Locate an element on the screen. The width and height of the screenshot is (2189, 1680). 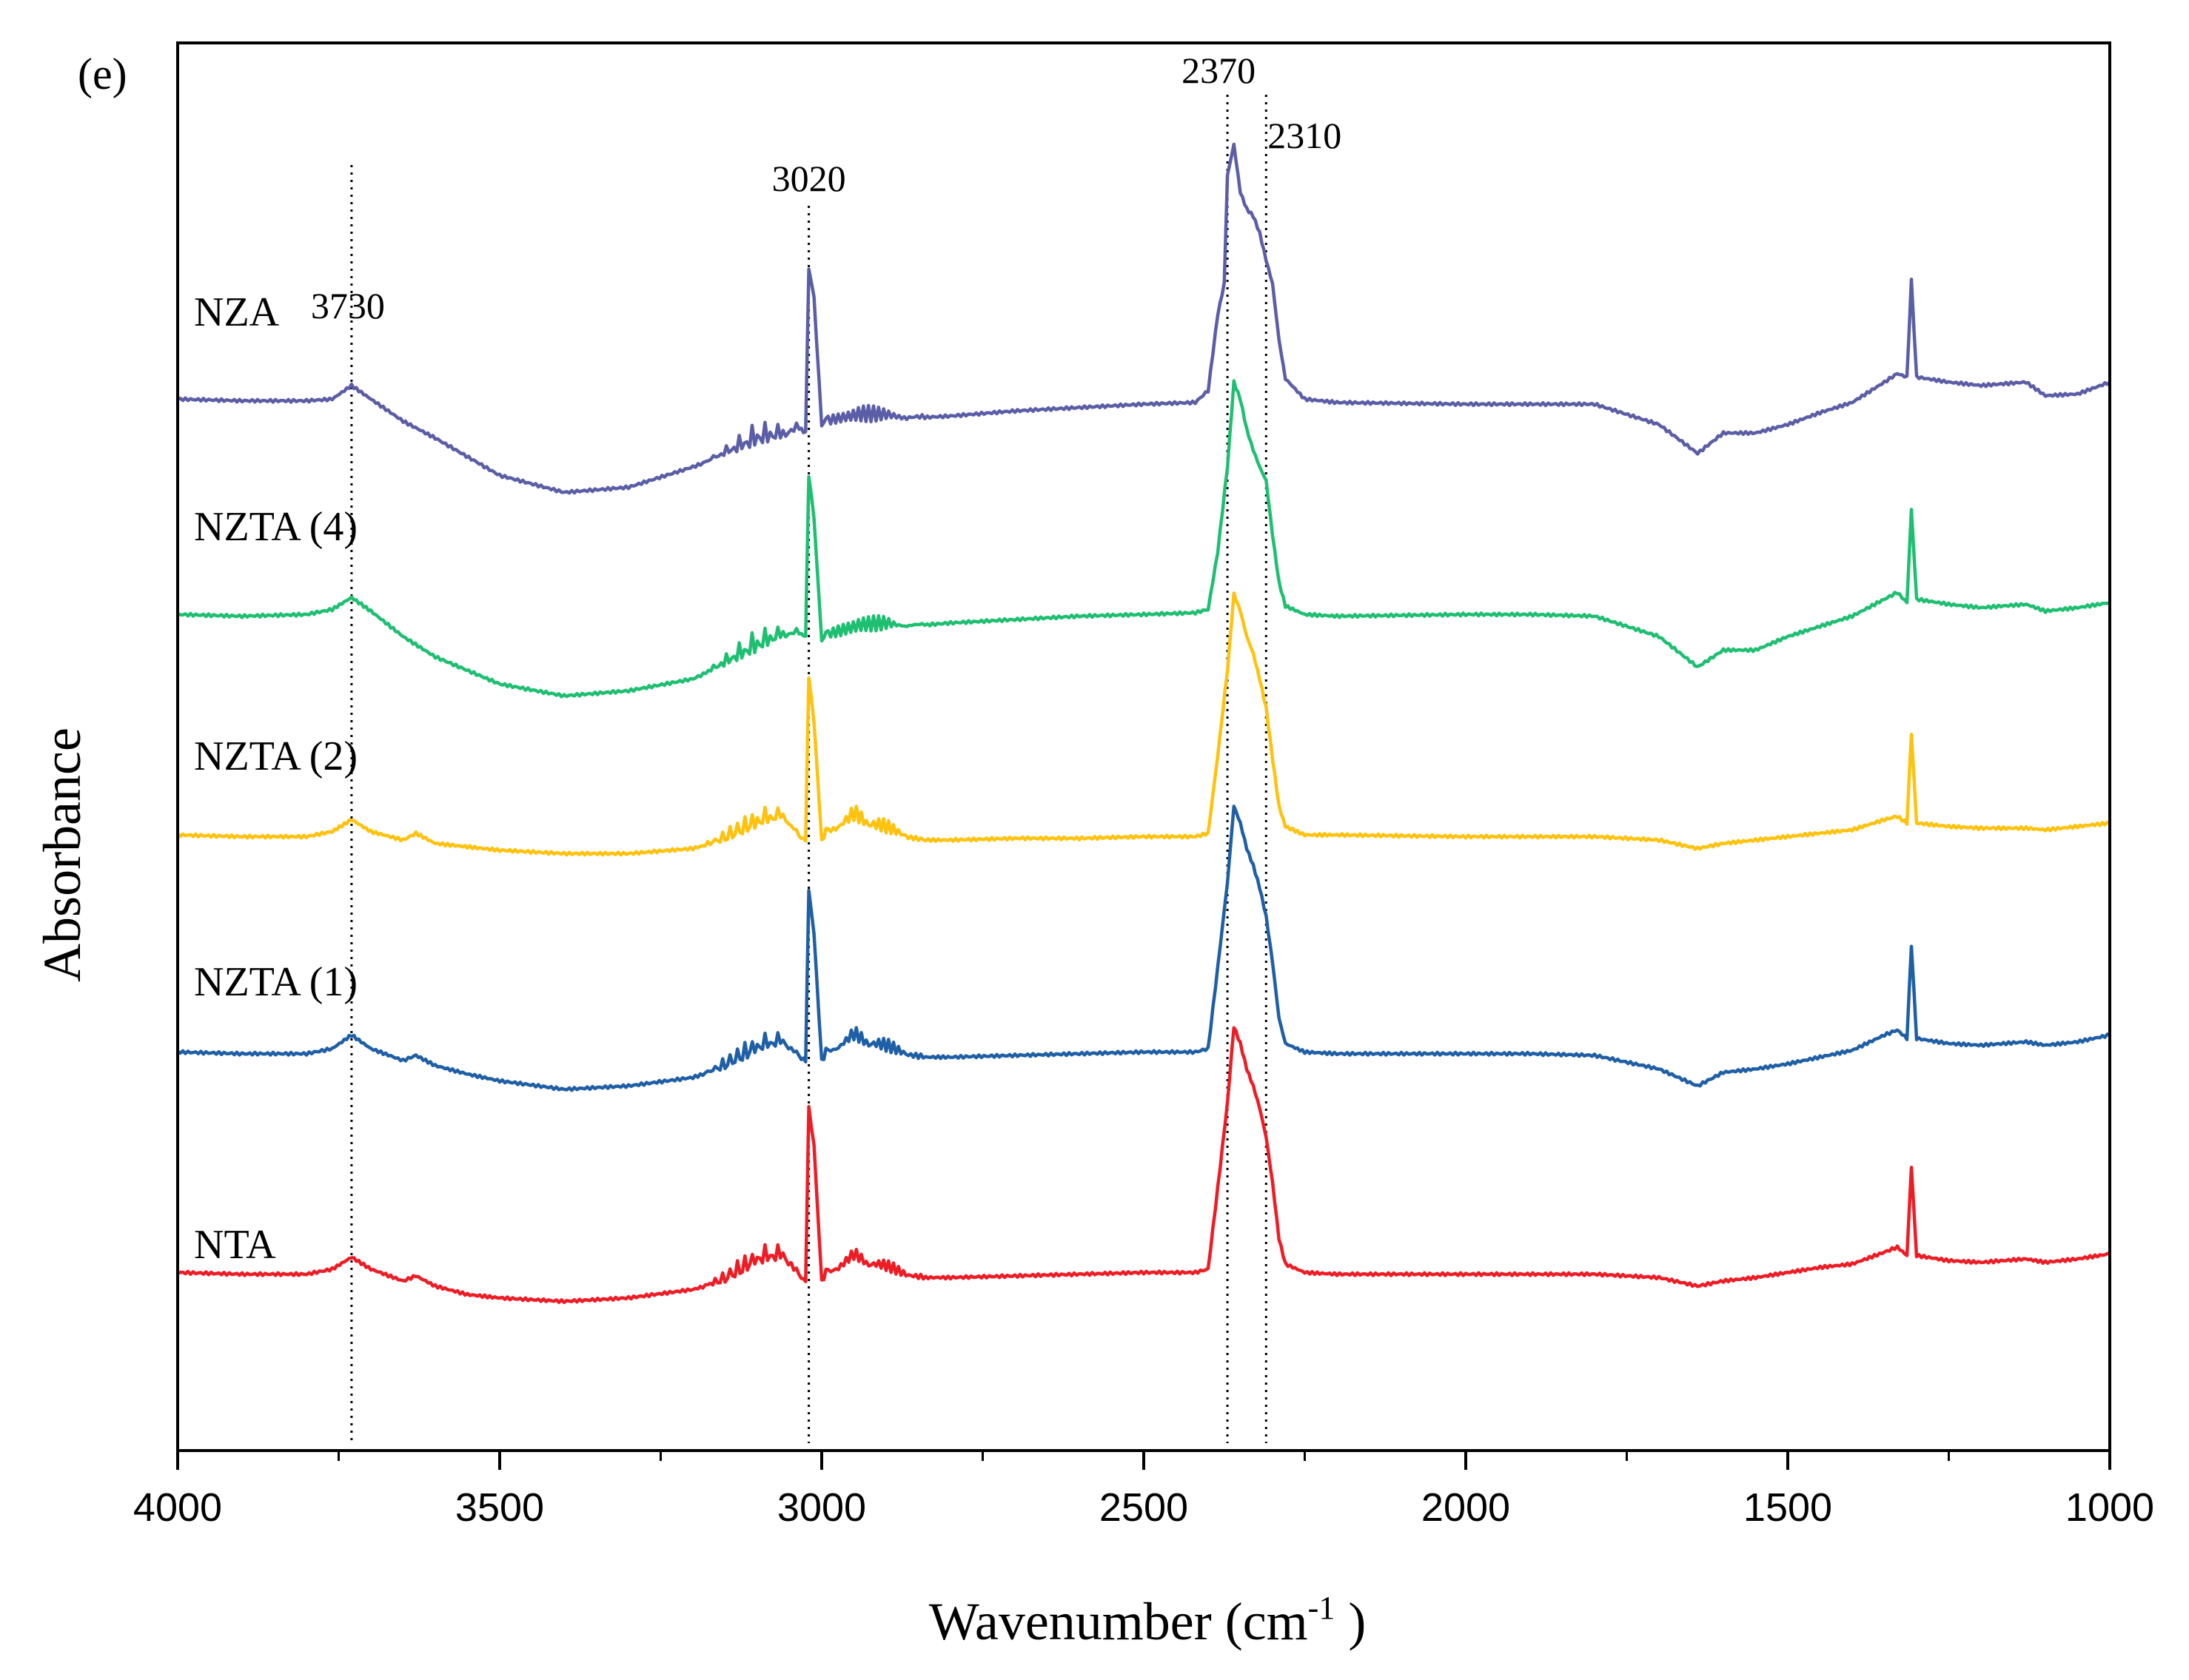
x-axis-title-end: ) is located at coordinates (1350, 1621).